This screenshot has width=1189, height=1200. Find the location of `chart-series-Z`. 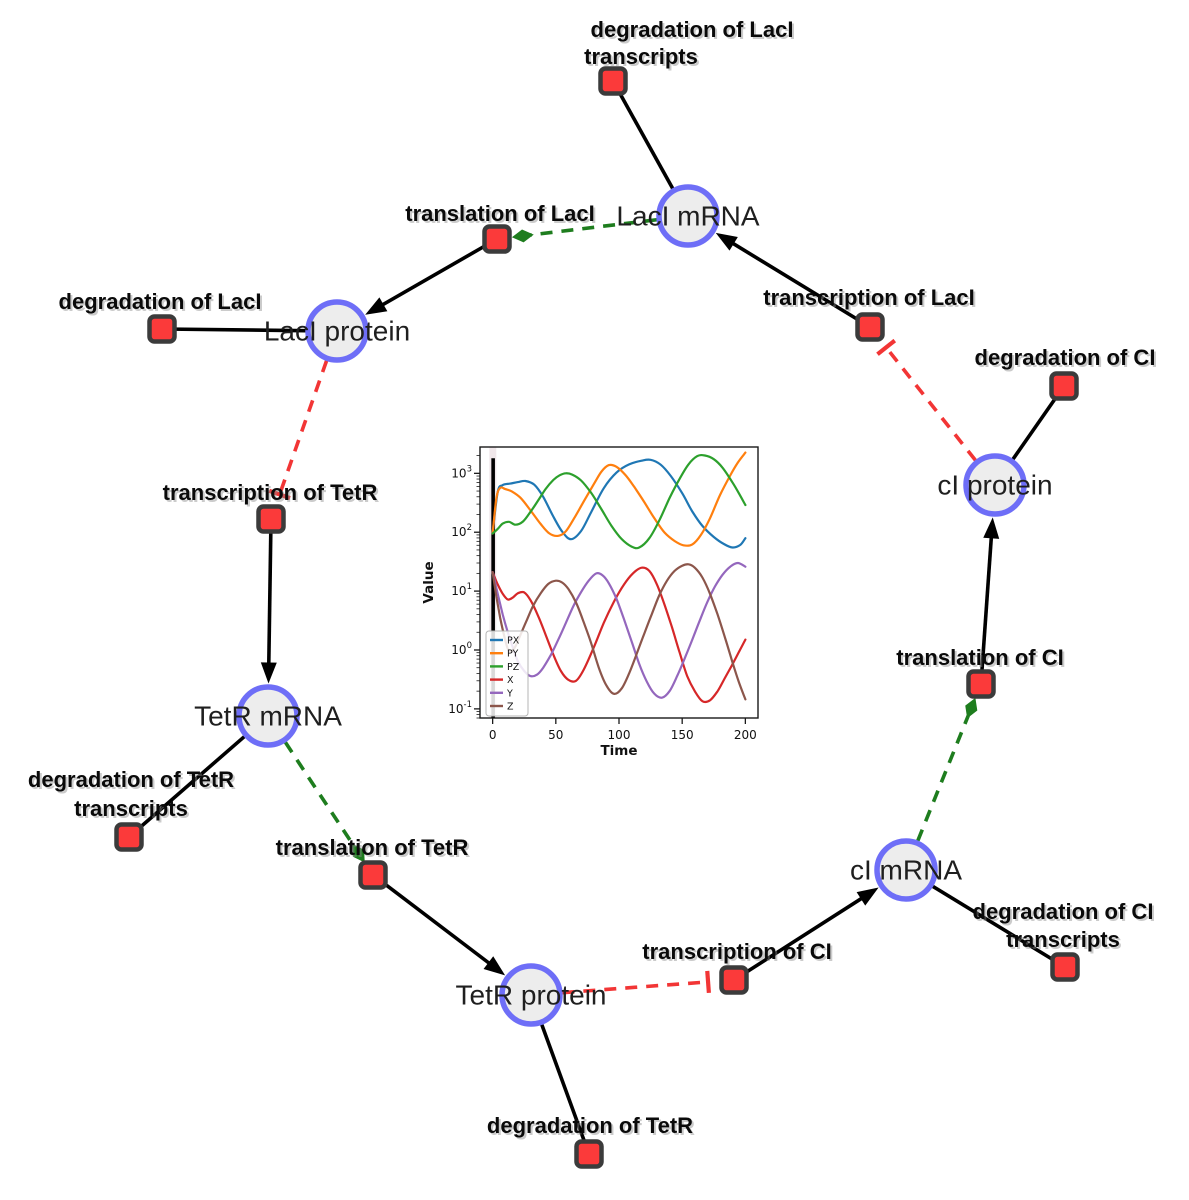

chart-series-Z is located at coordinates (619, 632).